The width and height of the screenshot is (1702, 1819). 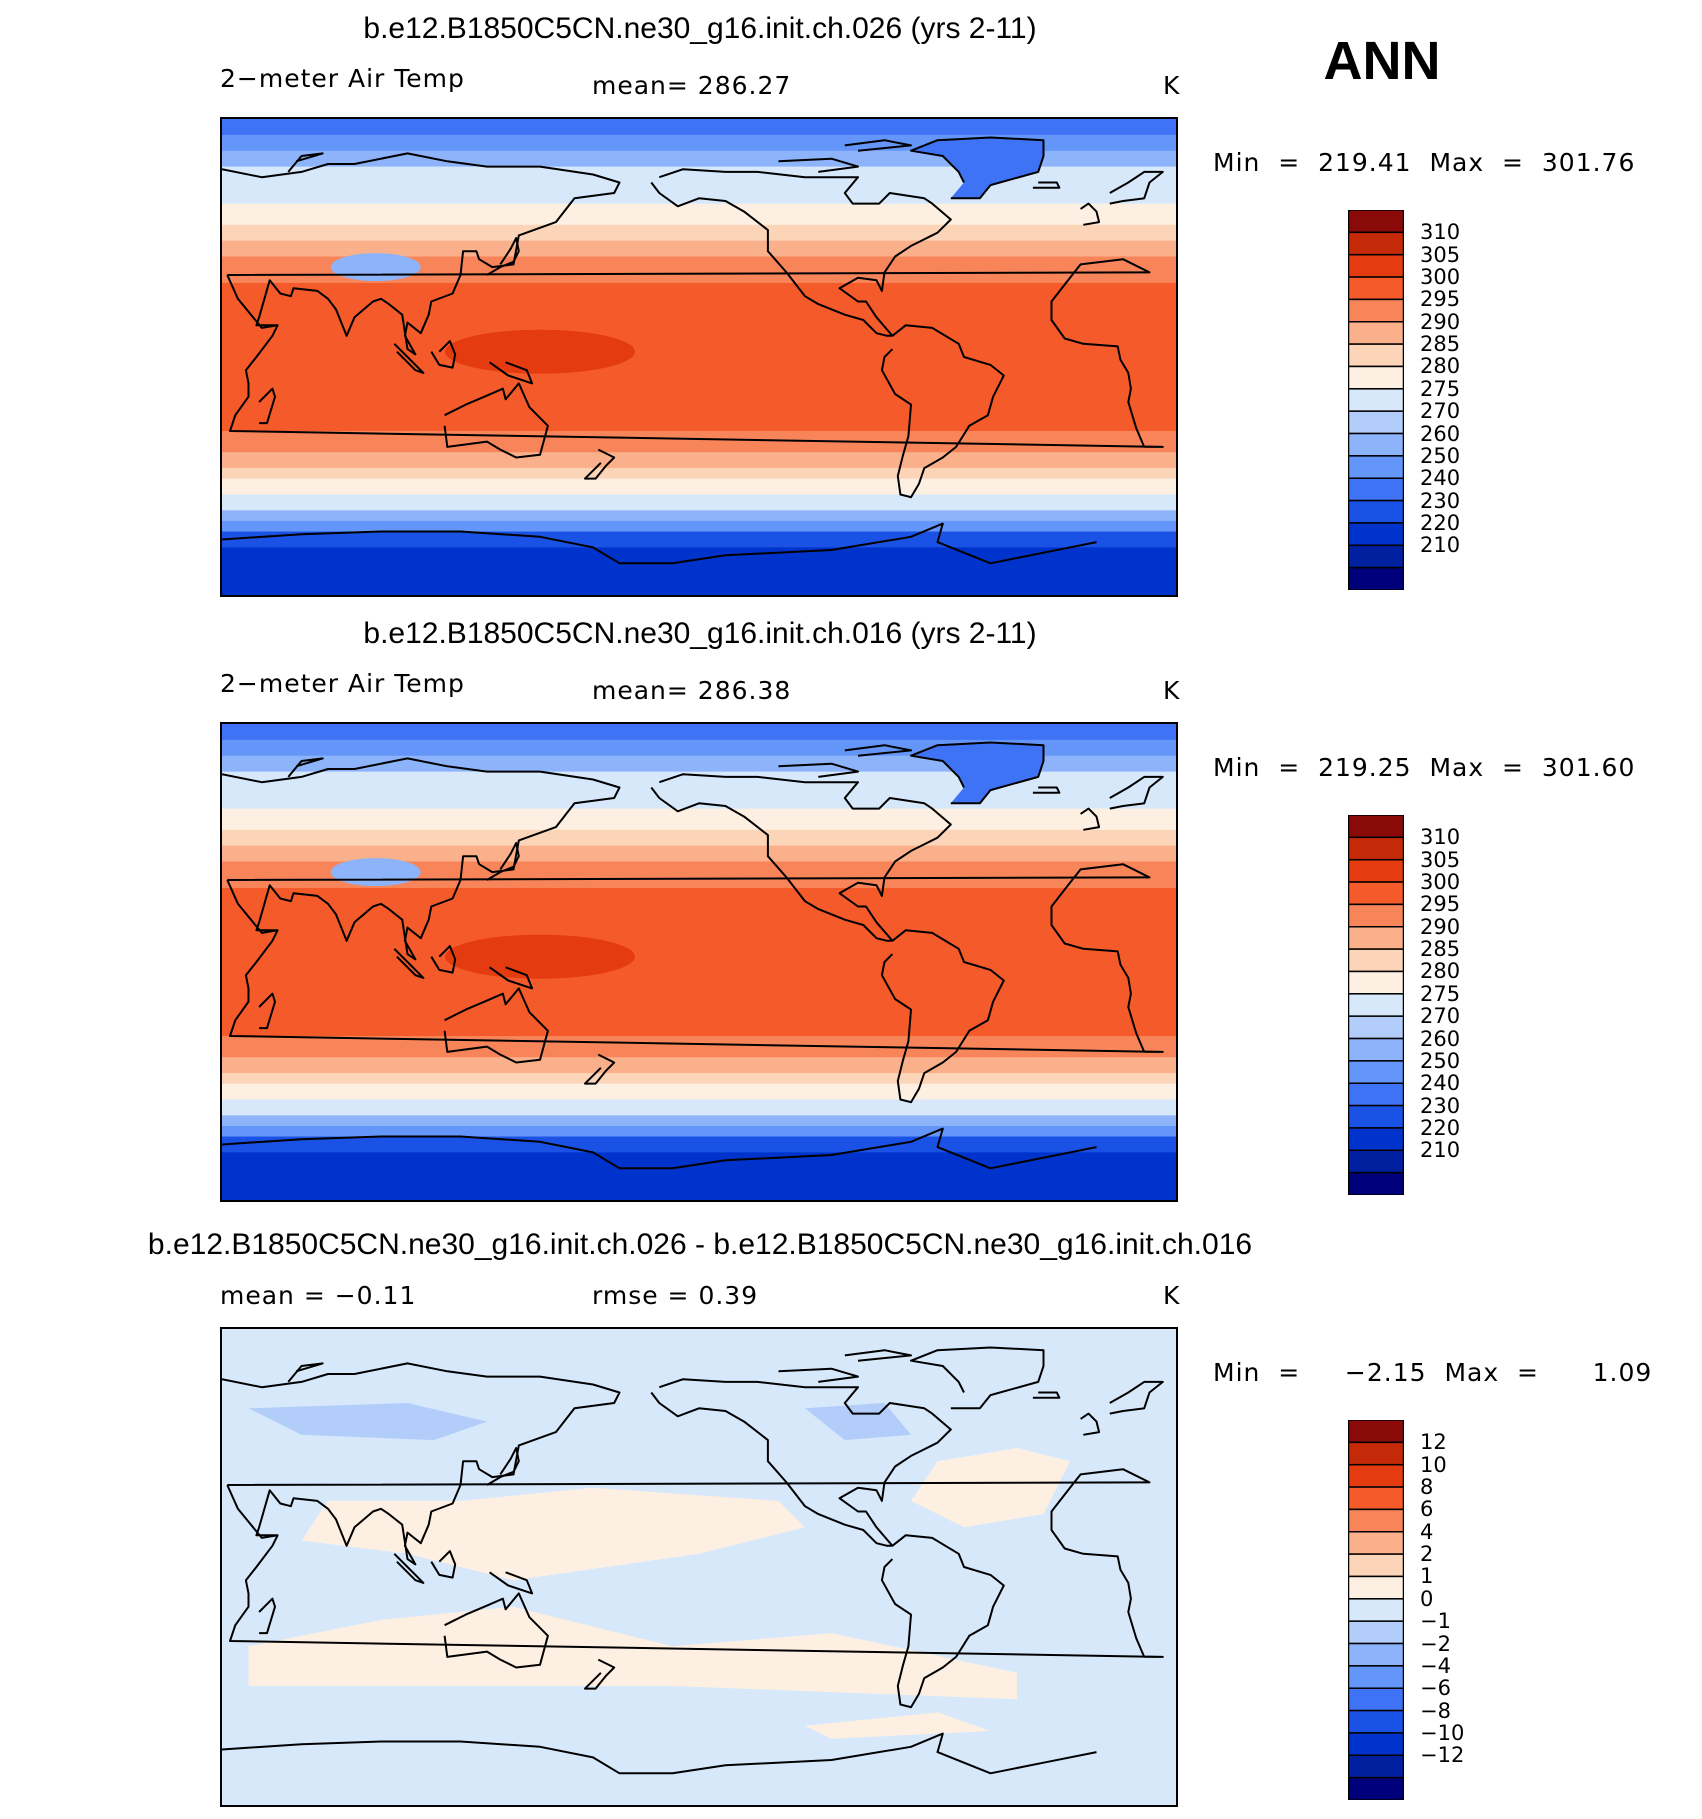 What do you see at coordinates (1427, 1598) in the screenshot?
I see `colorbar-tick-label: 0` at bounding box center [1427, 1598].